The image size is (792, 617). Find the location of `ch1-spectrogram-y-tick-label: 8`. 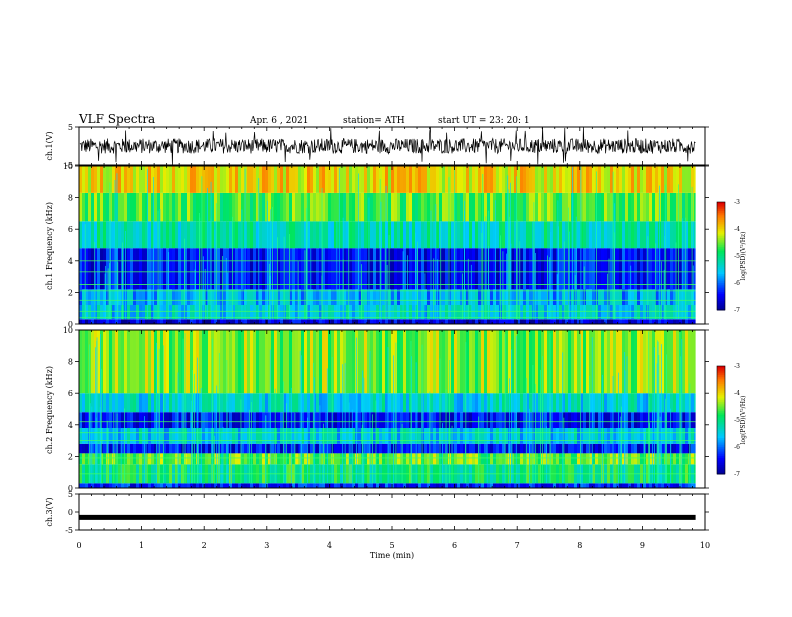

ch1-spectrogram-y-tick-label: 8 is located at coordinates (70, 198).